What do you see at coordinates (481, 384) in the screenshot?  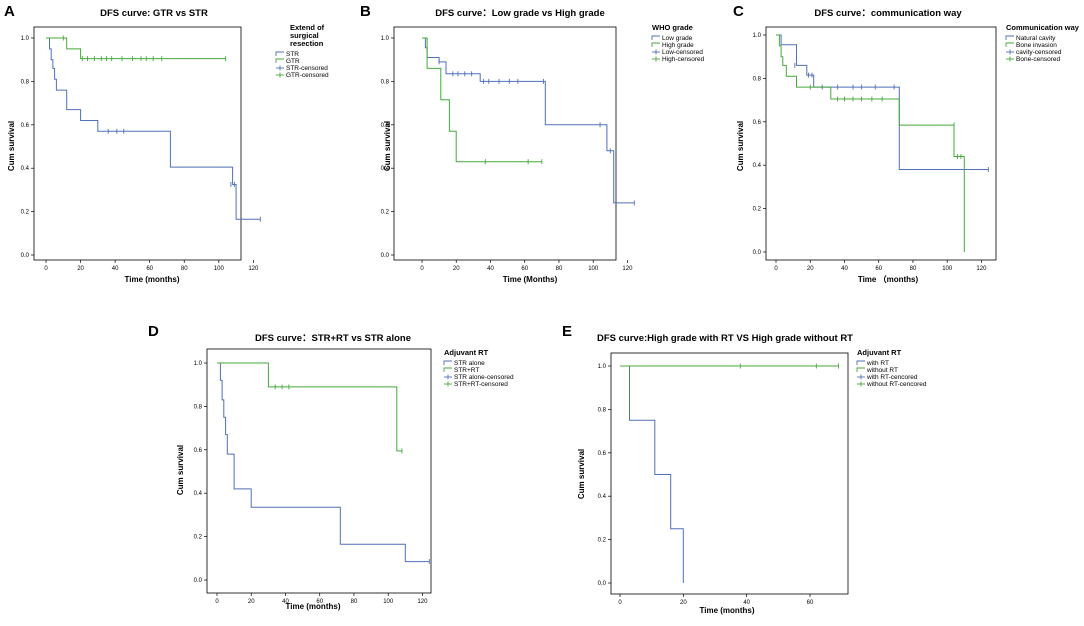 I see `legend-entry: STR+RT-censored` at bounding box center [481, 384].